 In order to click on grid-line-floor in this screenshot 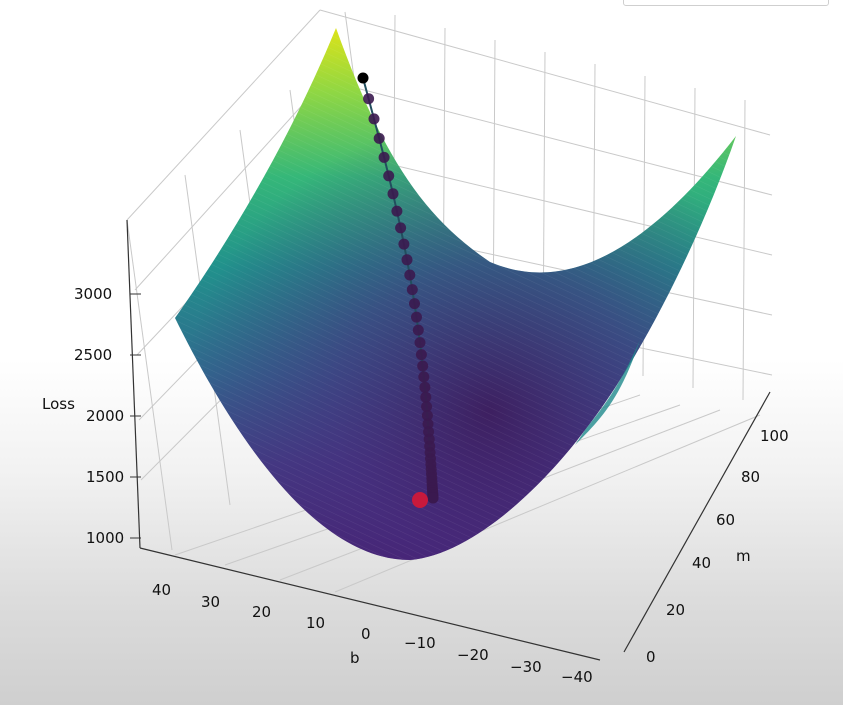, I will do `click(547, 503)`.